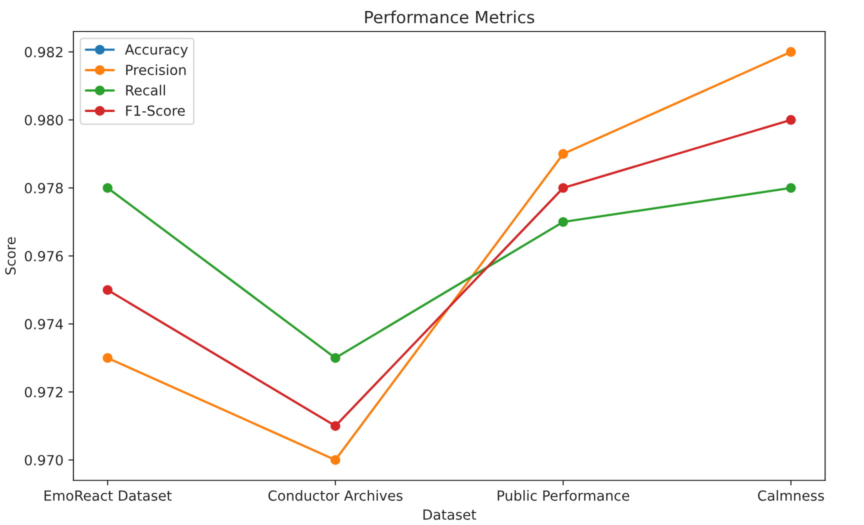 The height and width of the screenshot is (525, 864). What do you see at coordinates (156, 70) in the screenshot?
I see `legend-label: Precision` at bounding box center [156, 70].